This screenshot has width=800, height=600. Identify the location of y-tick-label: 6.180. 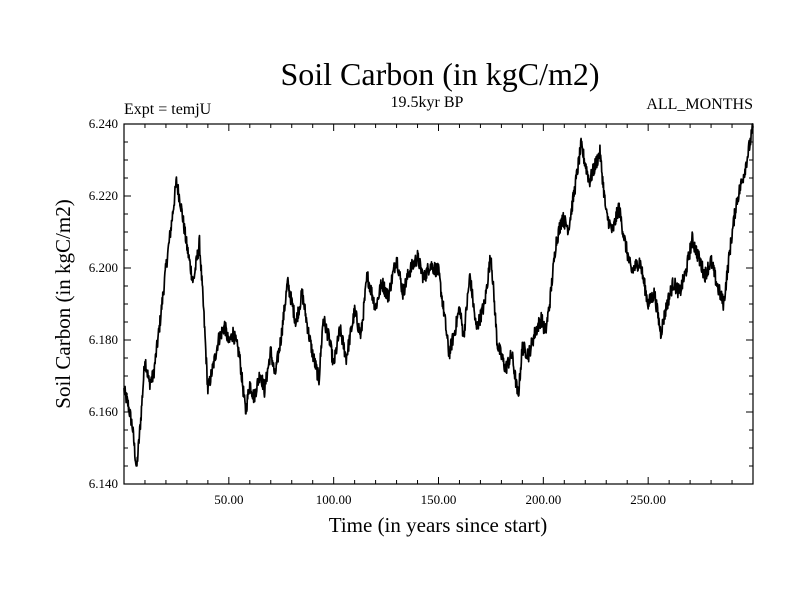
(103, 339).